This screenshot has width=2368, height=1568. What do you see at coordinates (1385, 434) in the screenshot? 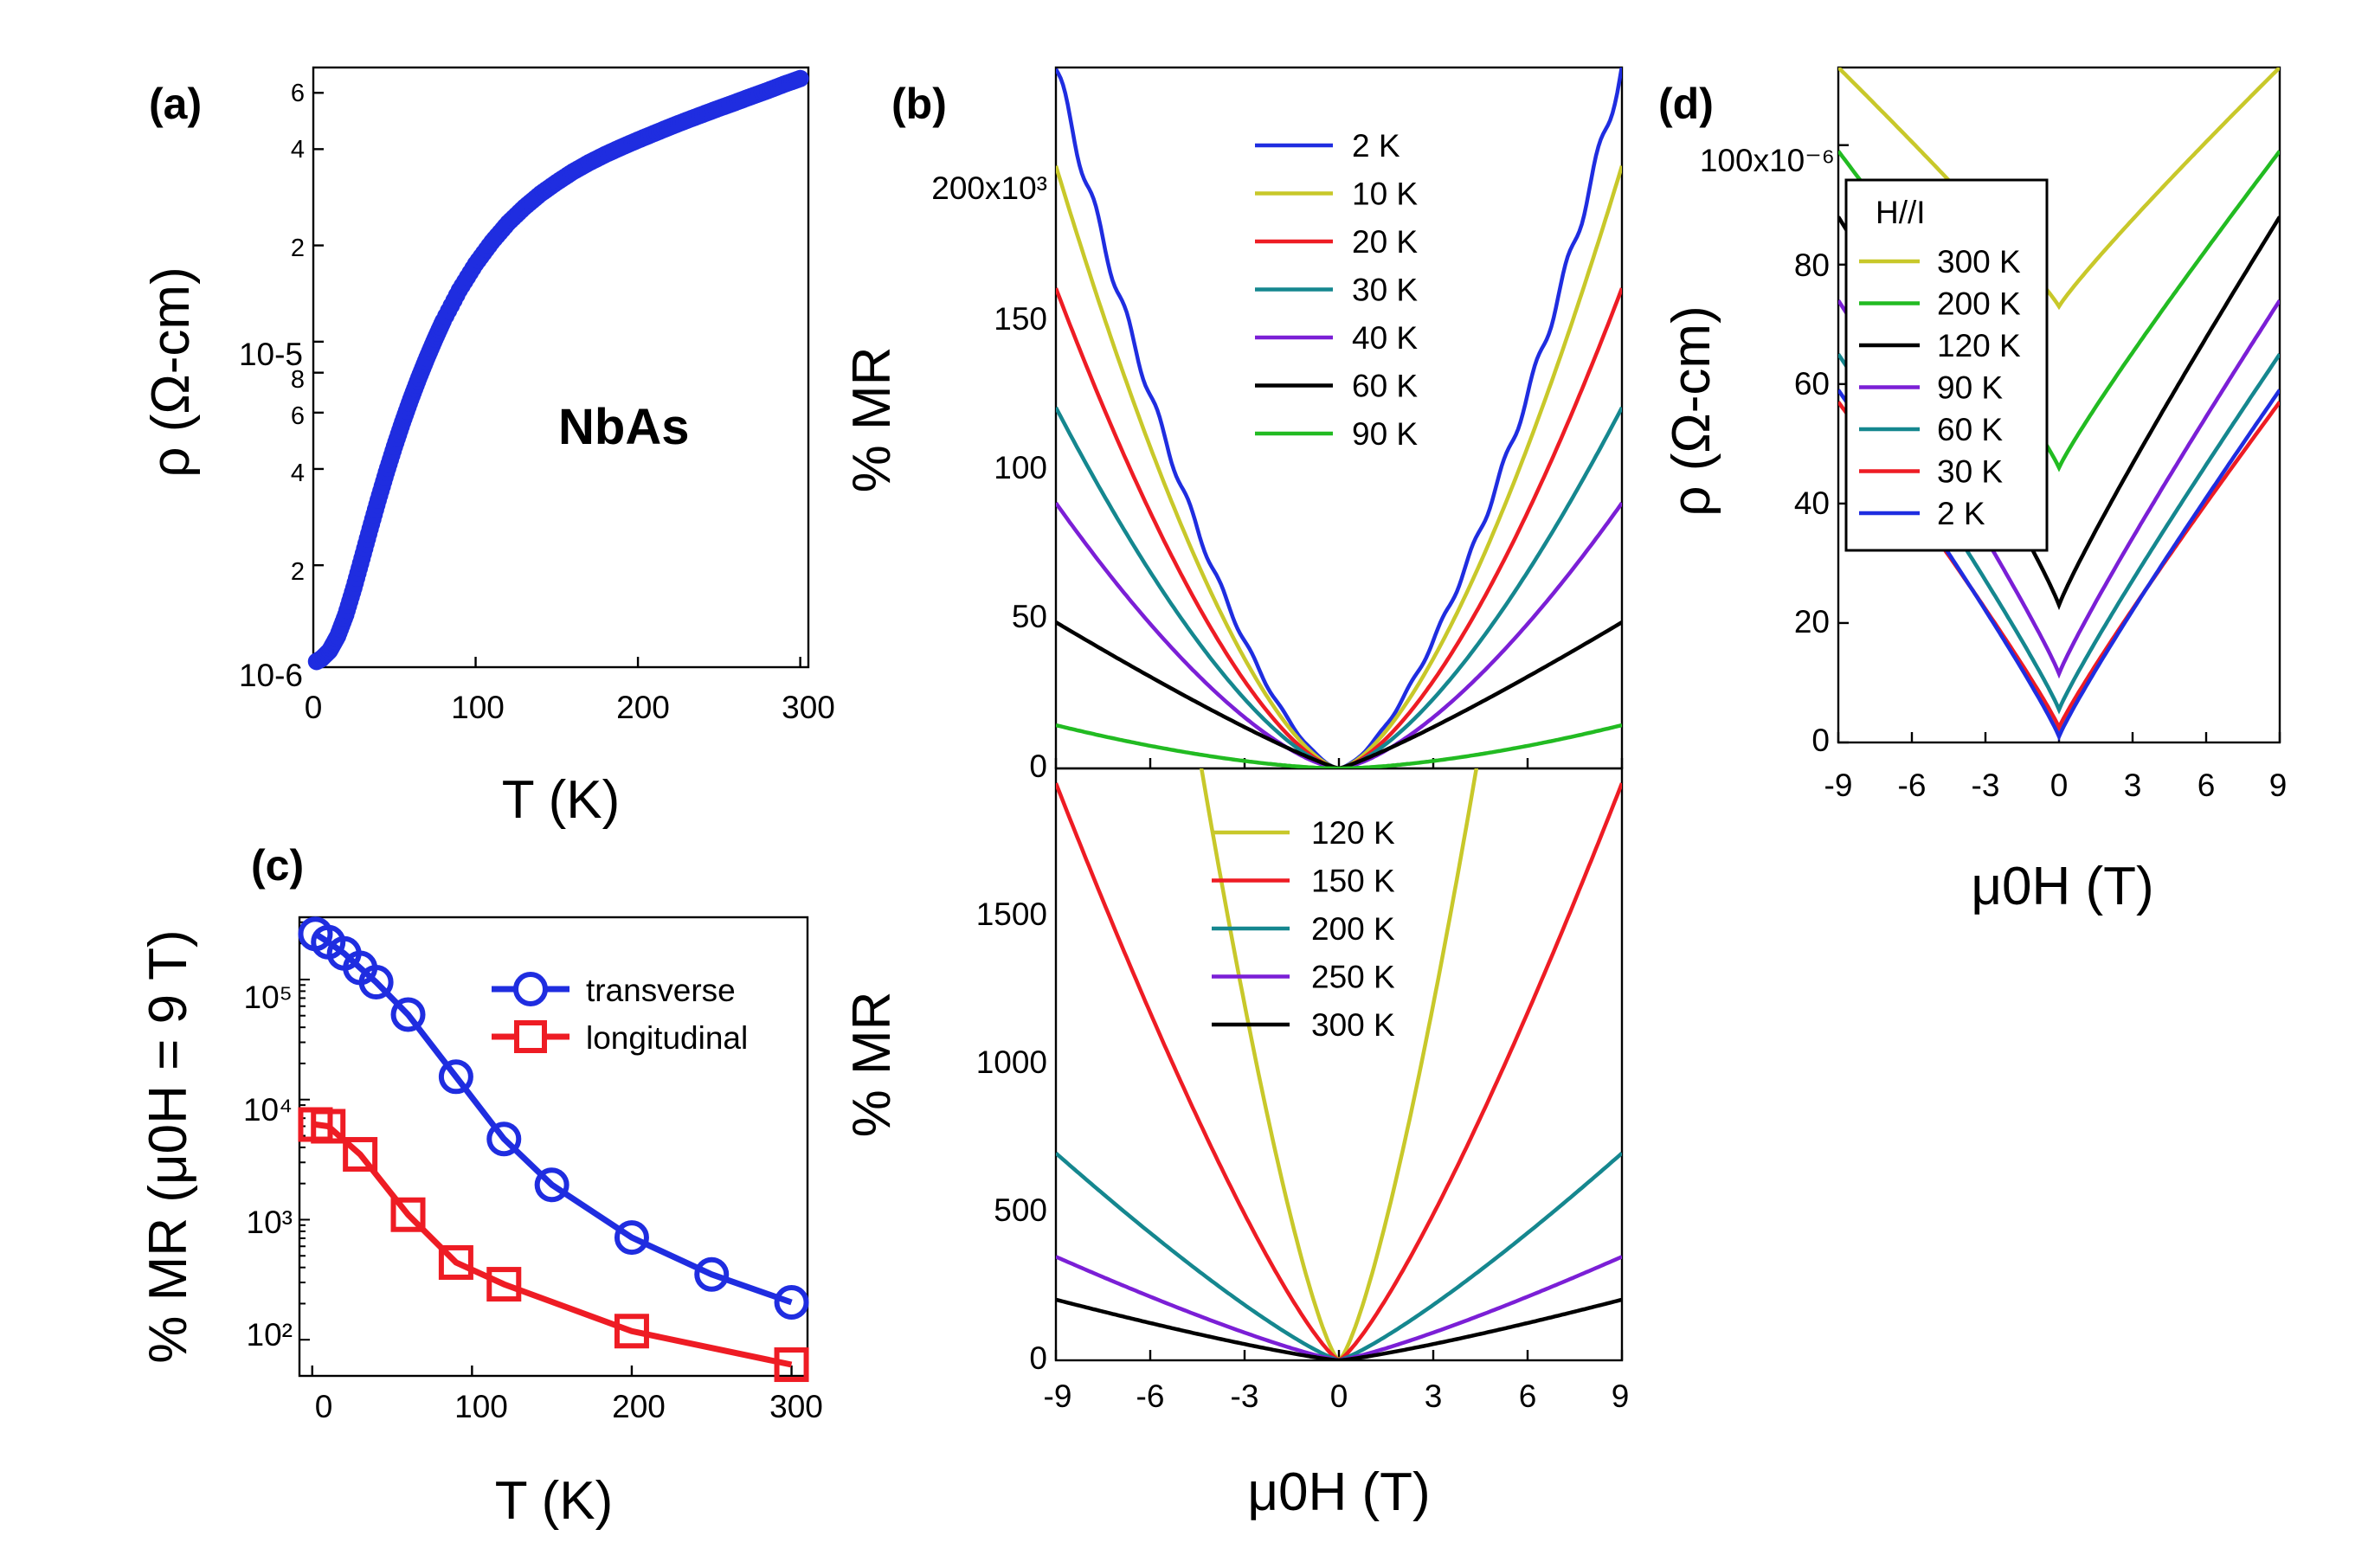
I see `legend-label-90K: 90 K` at bounding box center [1385, 434].